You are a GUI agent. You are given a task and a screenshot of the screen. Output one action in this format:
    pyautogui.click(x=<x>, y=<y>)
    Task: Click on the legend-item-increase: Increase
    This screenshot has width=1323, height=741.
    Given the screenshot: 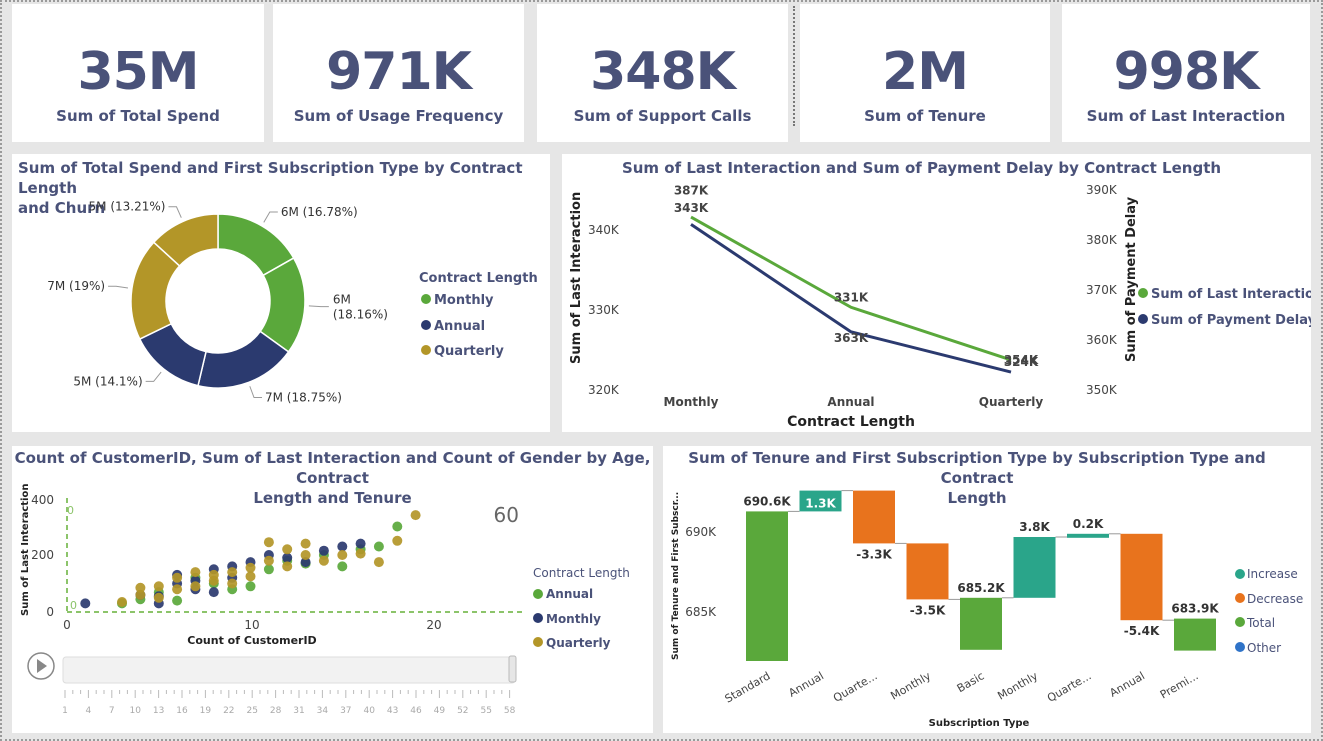 What is the action you would take?
    pyautogui.click(x=1272, y=574)
    